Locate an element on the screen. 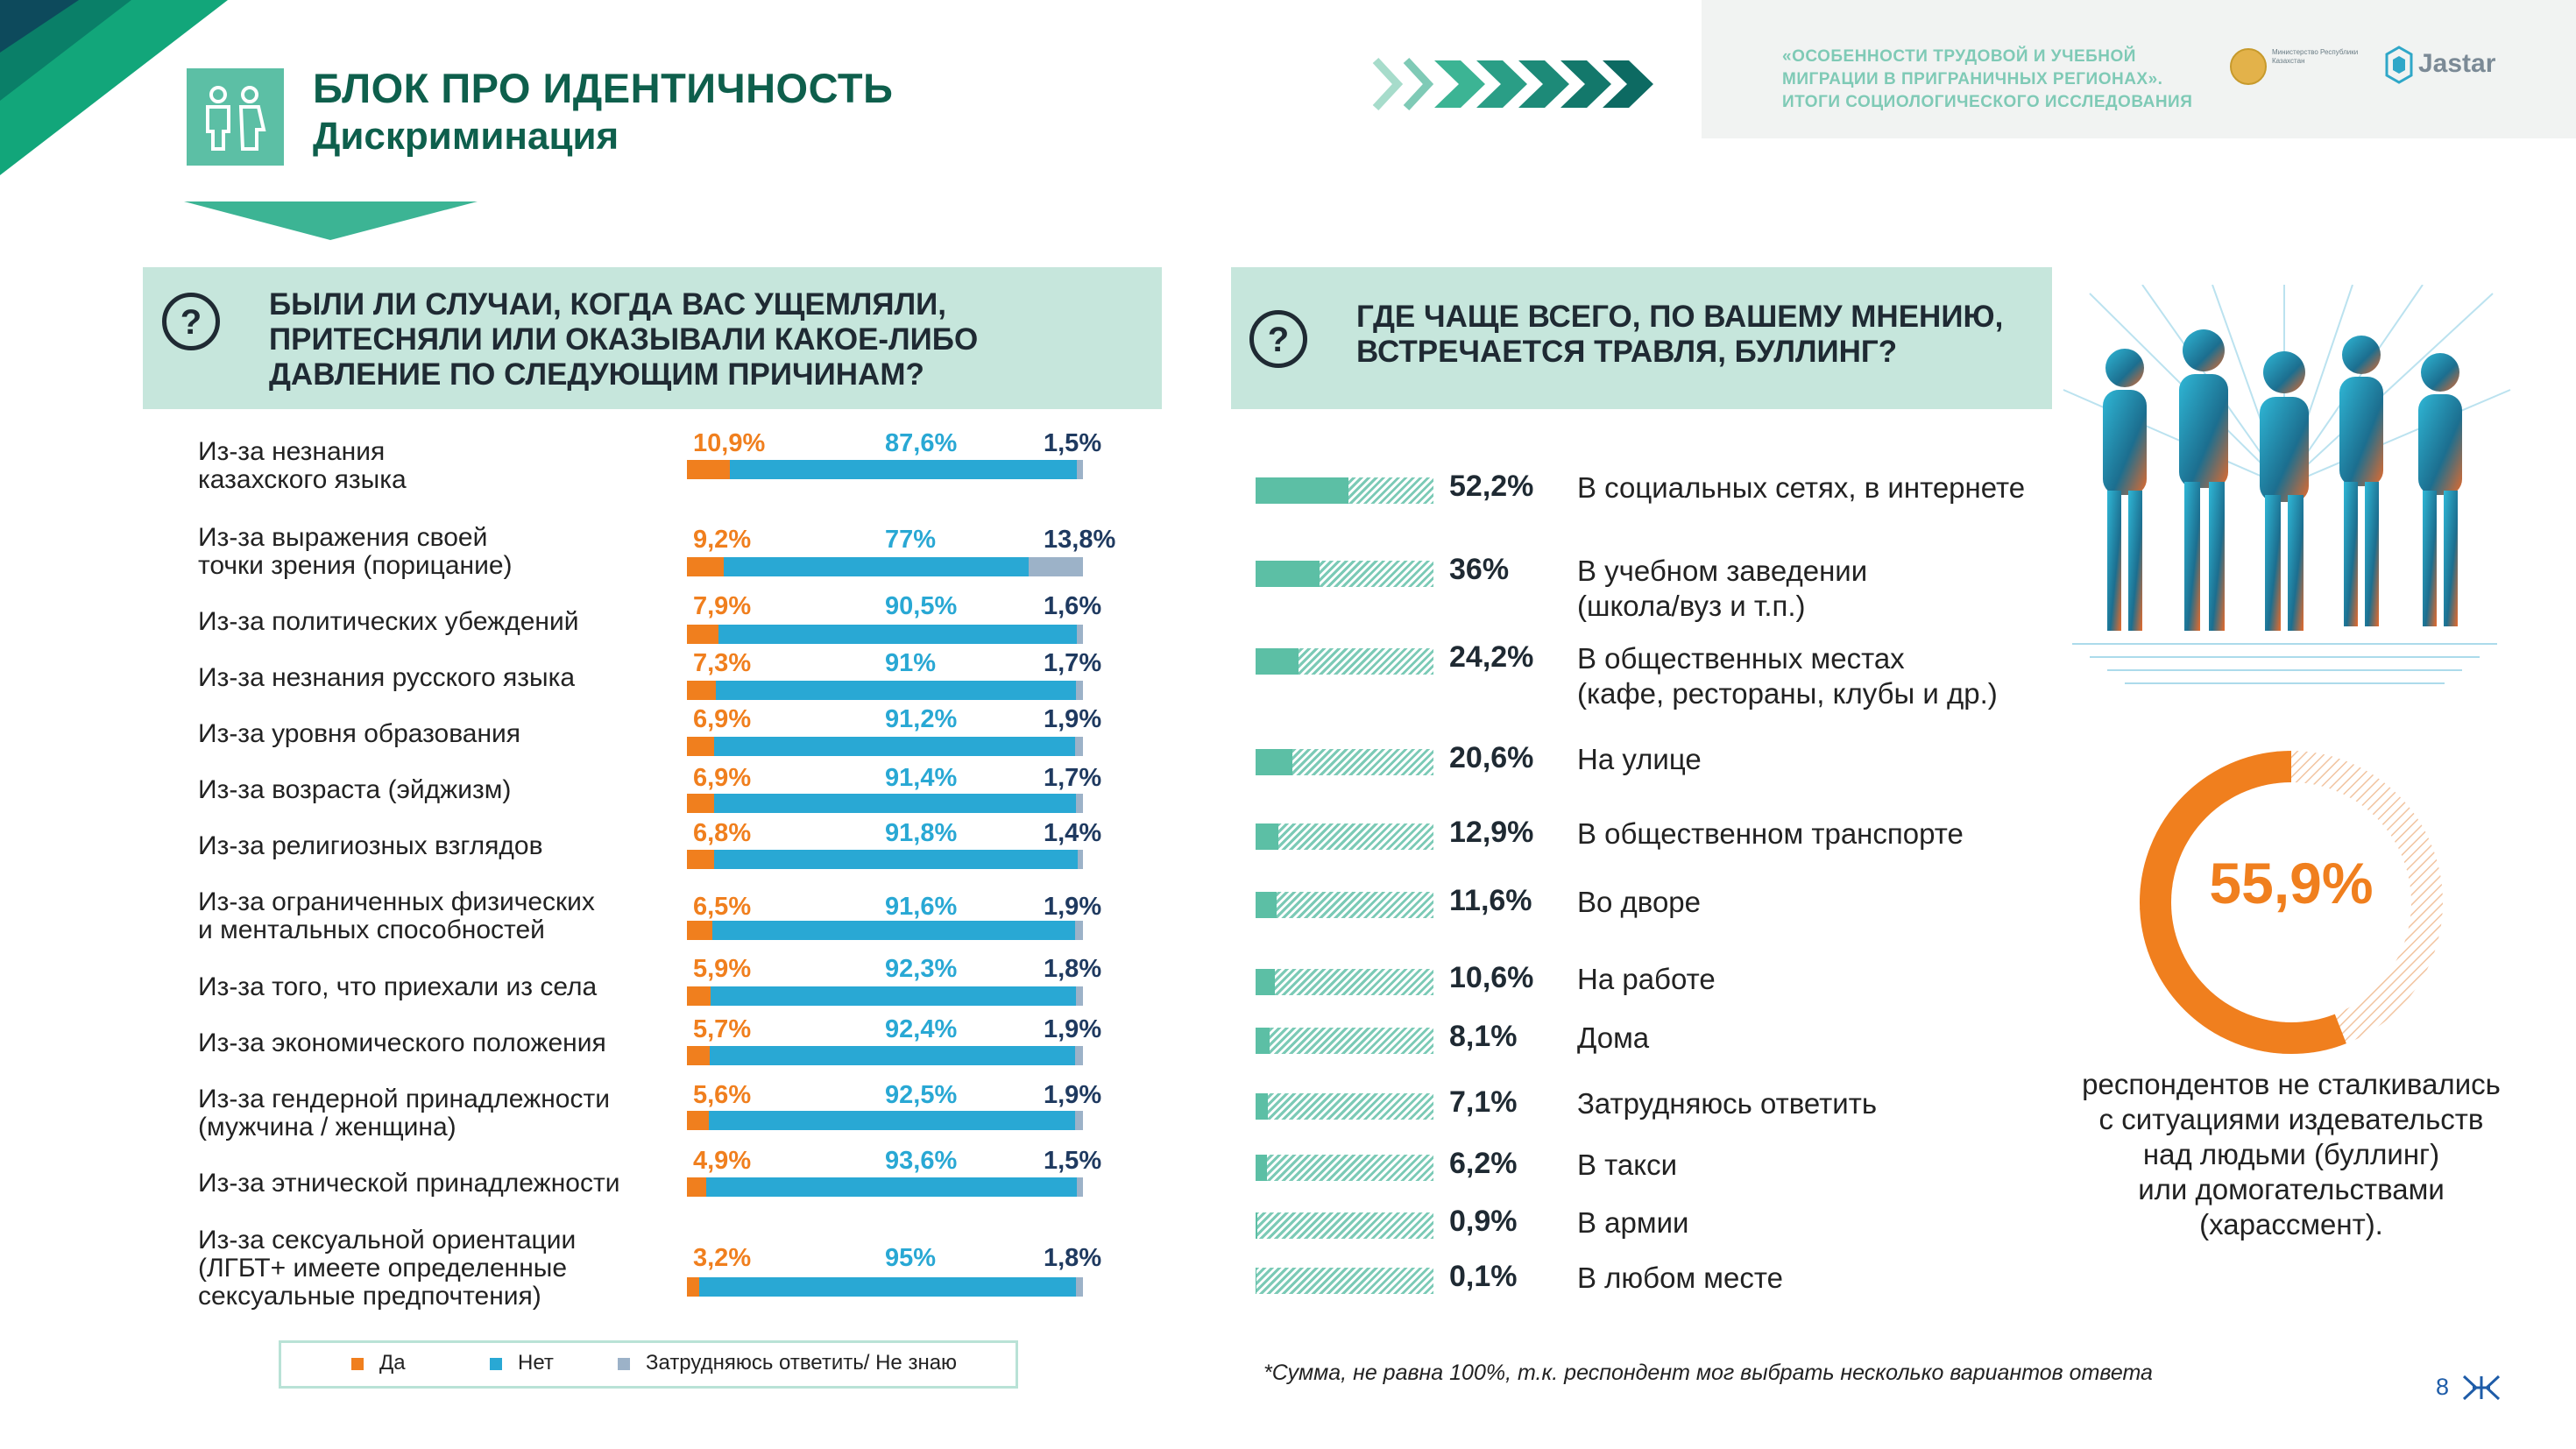  bar-category-label: Во дворе is located at coordinates (1639, 903).